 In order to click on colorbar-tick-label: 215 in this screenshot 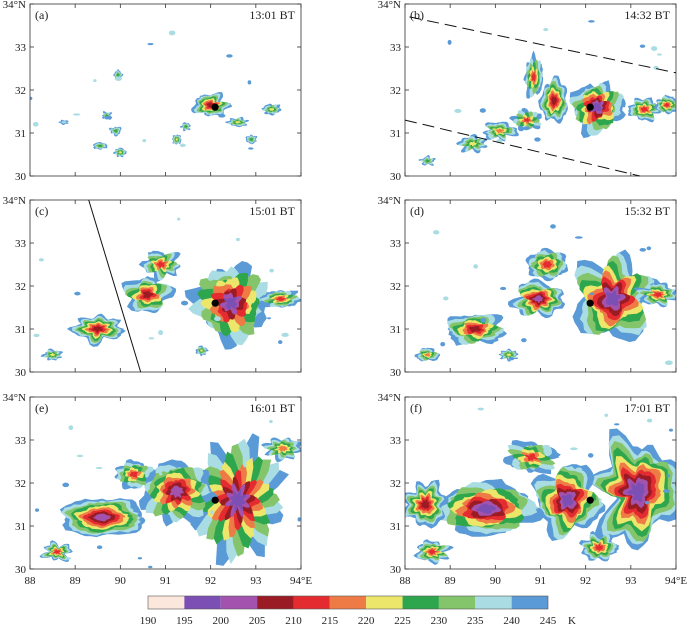, I will do `click(330, 621)`.